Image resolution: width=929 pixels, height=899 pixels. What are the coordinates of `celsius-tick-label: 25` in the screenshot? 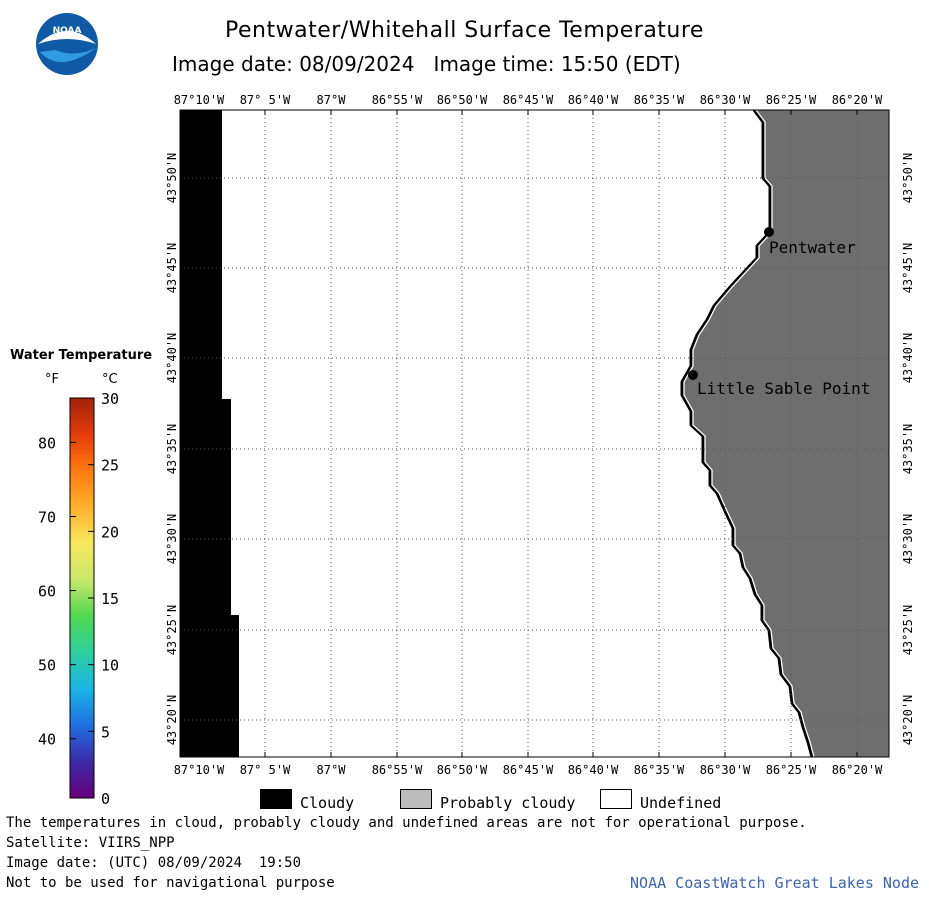 It's located at (110, 466).